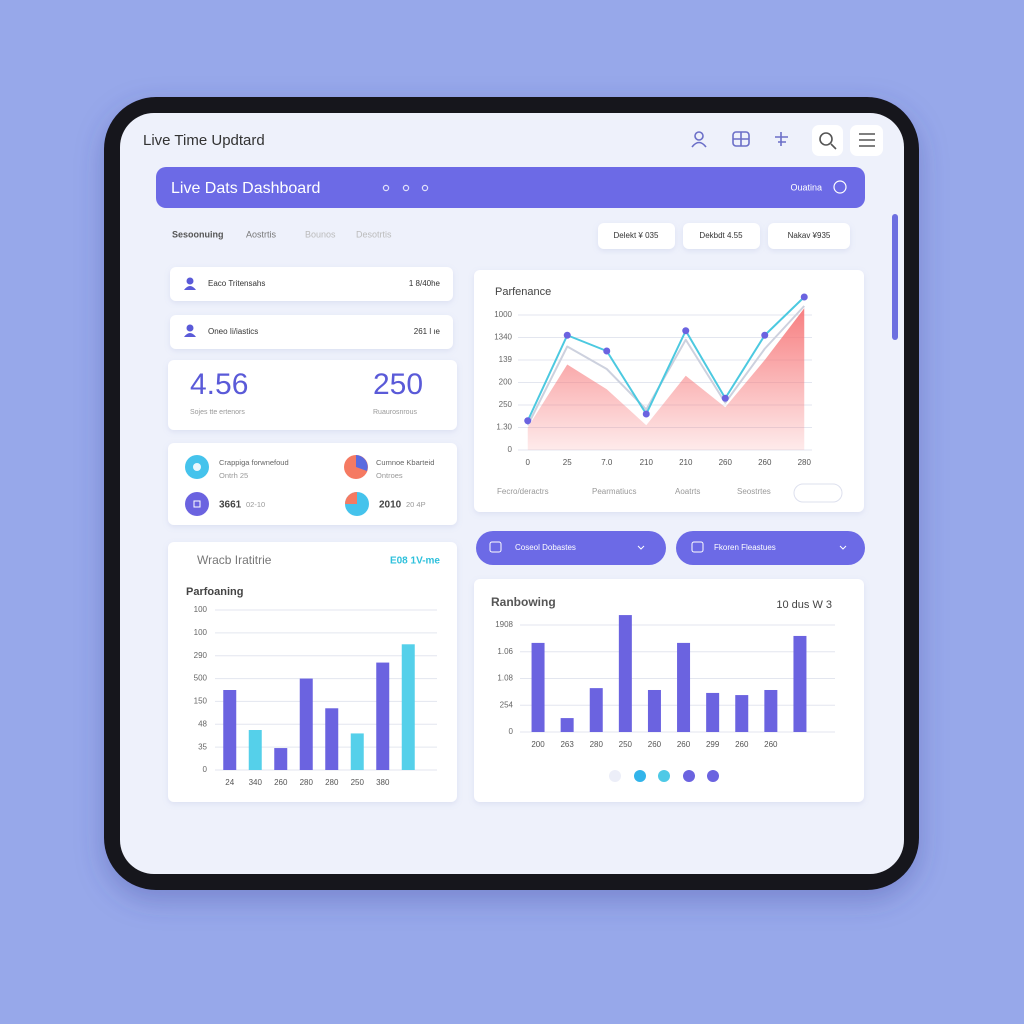  I want to click on list-value: 1 8/40he, so click(425, 283).